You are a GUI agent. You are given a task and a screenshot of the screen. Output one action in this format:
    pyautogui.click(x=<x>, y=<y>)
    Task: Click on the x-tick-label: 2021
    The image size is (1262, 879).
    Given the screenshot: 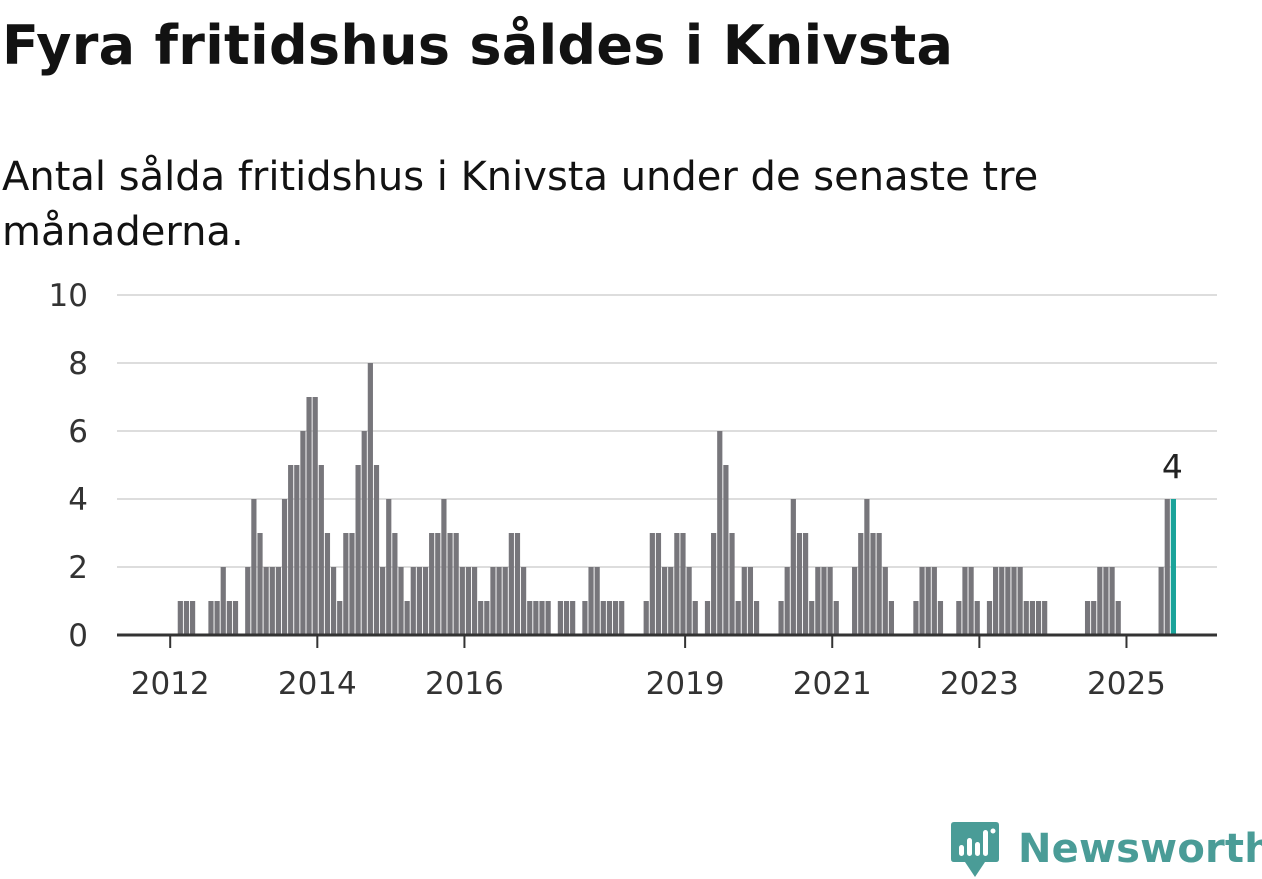 What is the action you would take?
    pyautogui.click(x=832, y=684)
    